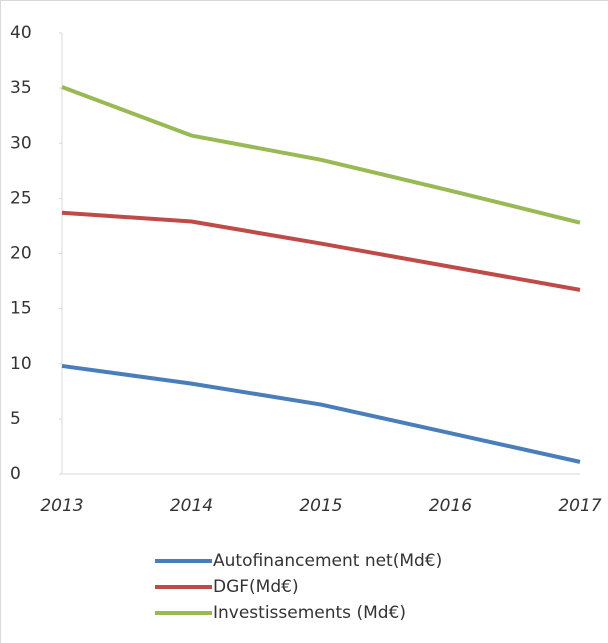 The height and width of the screenshot is (643, 608). What do you see at coordinates (327, 561) in the screenshot?
I see `legend-label: Autofinancement net(Md€)` at bounding box center [327, 561].